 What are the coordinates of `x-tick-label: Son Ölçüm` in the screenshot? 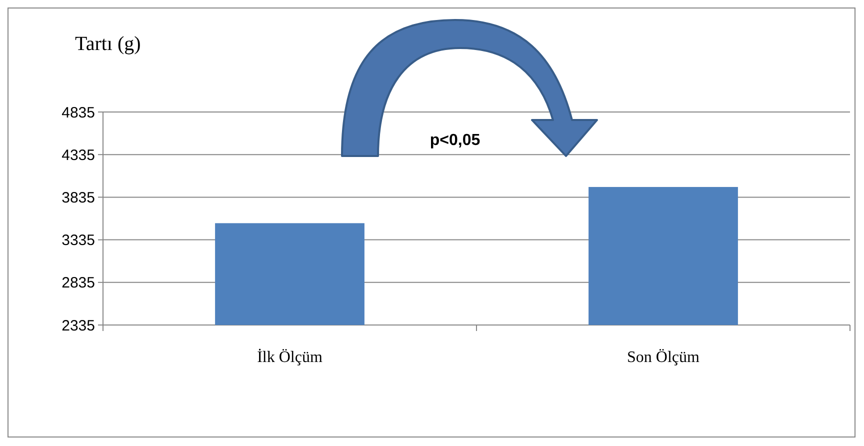 It's located at (663, 357).